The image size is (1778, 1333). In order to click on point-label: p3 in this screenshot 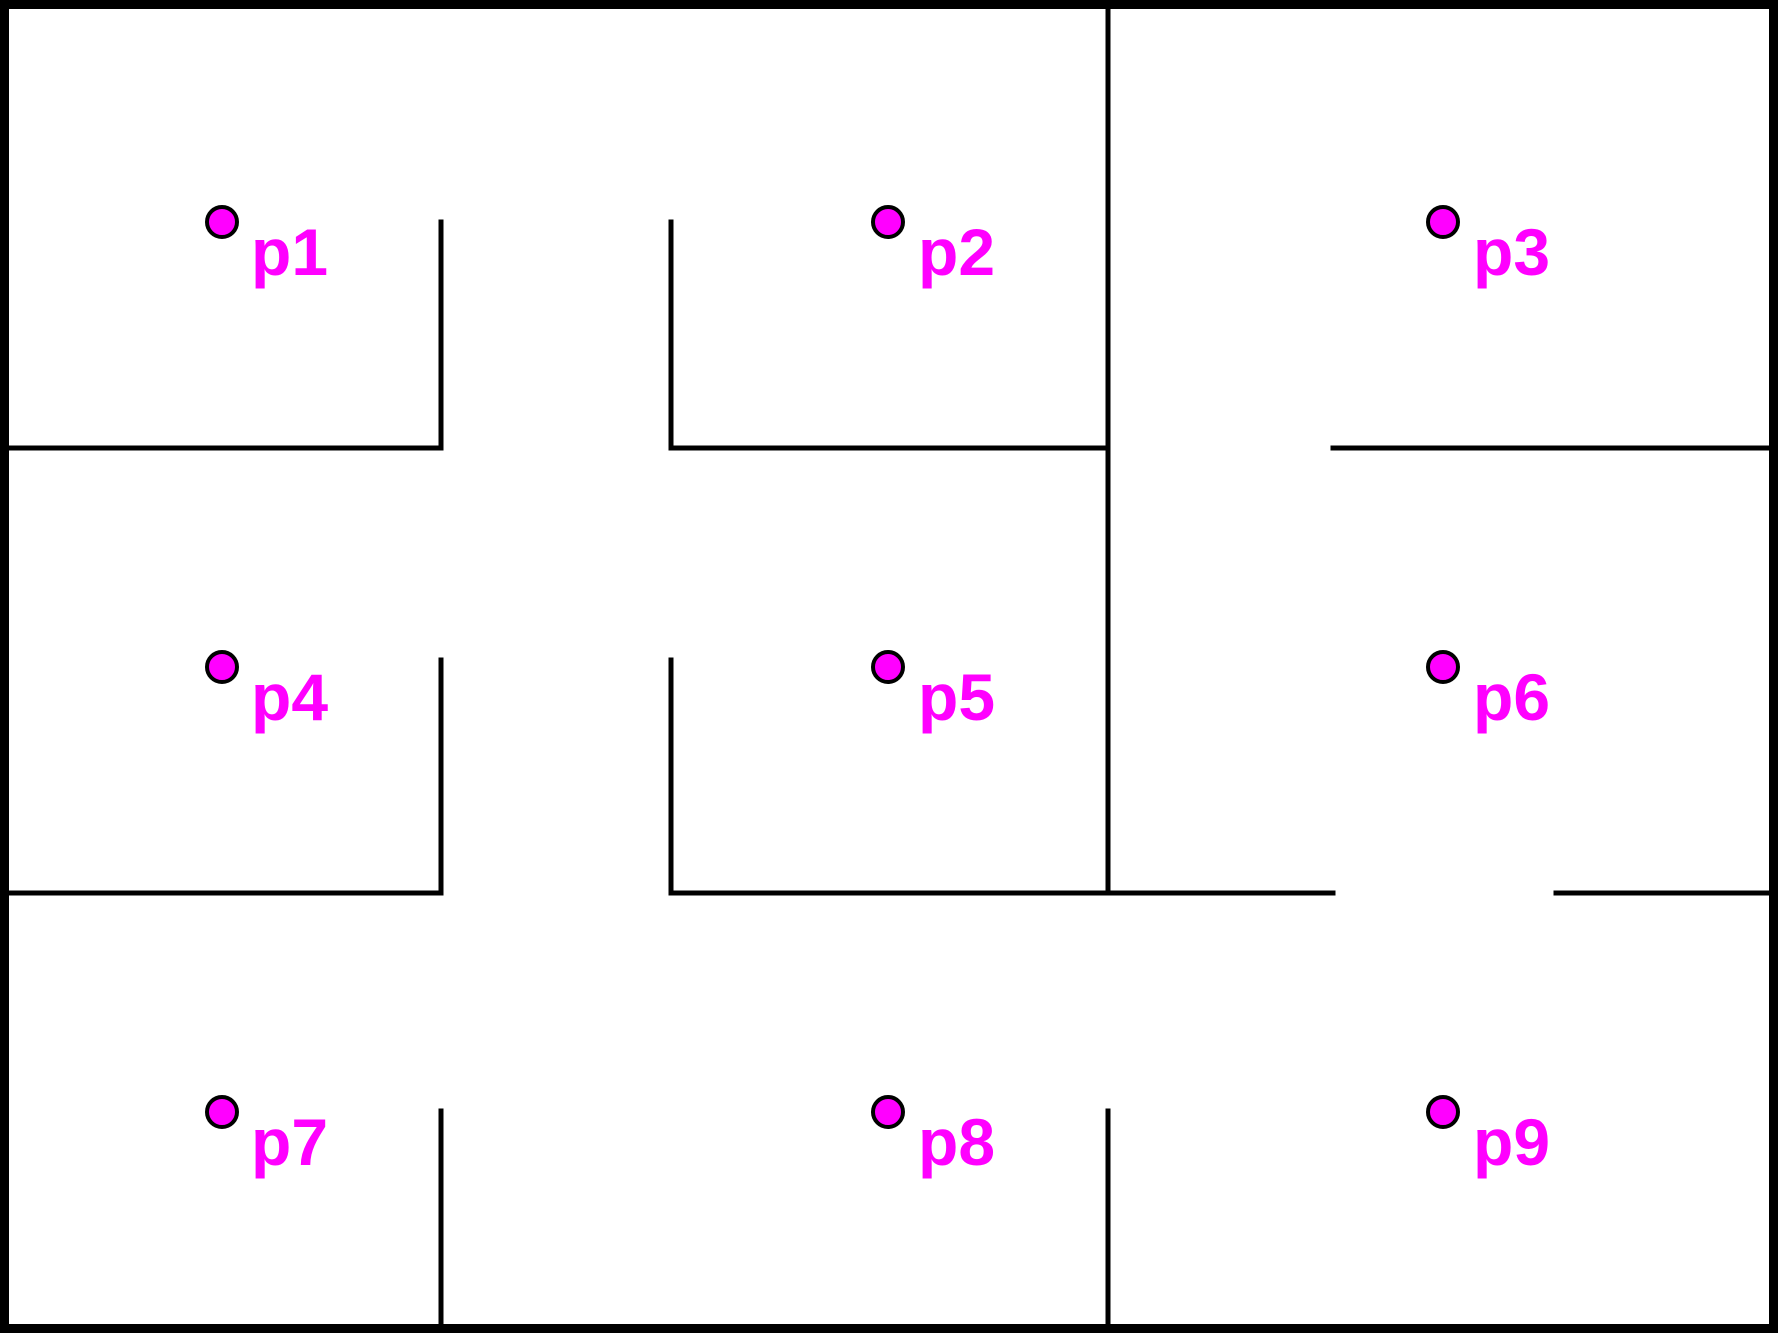, I will do `click(1511, 252)`.